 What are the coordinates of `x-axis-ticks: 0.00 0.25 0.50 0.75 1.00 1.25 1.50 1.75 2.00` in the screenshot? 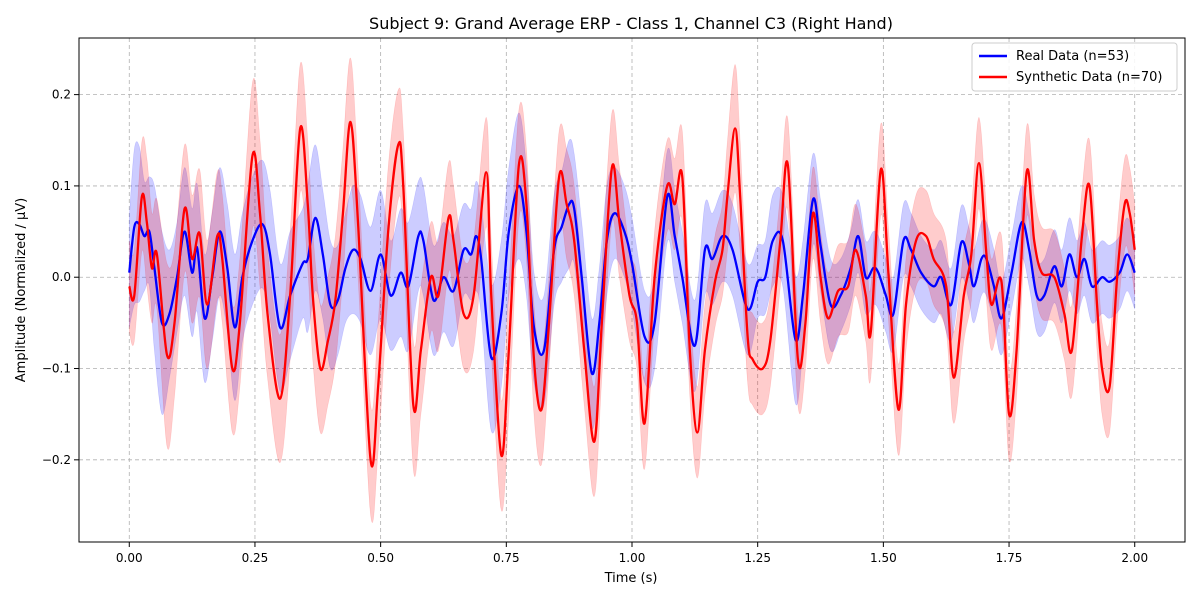 It's located at (632, 553).